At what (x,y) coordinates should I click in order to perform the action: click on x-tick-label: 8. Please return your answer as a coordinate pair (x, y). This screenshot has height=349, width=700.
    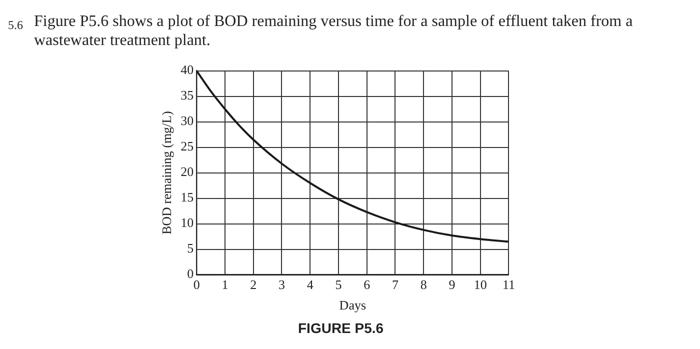
    Looking at the image, I should click on (423, 284).